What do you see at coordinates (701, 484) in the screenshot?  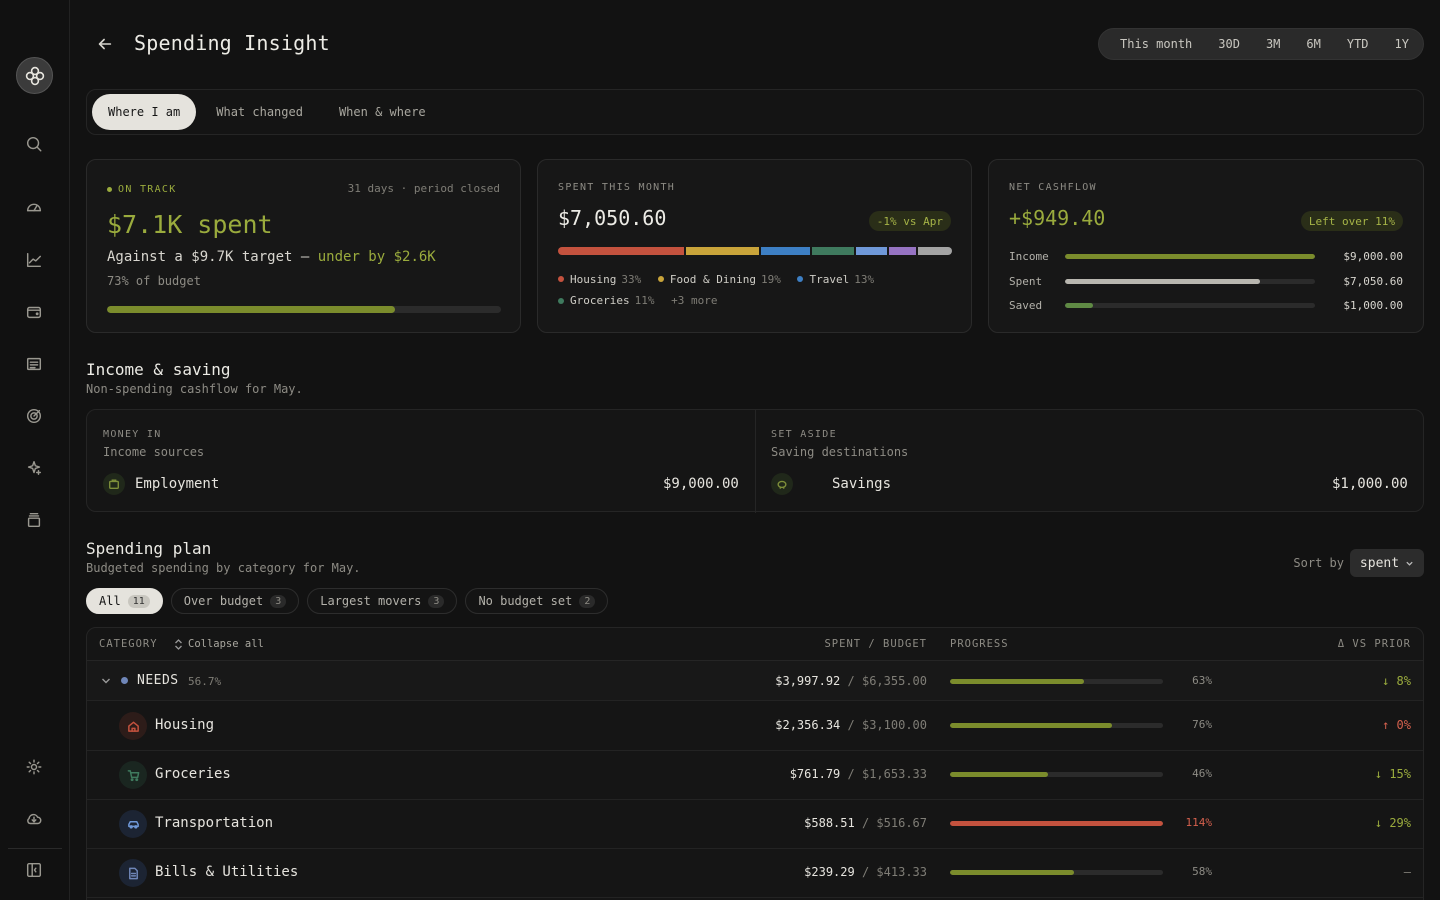 I see `income-source-amount: $9,000.00` at bounding box center [701, 484].